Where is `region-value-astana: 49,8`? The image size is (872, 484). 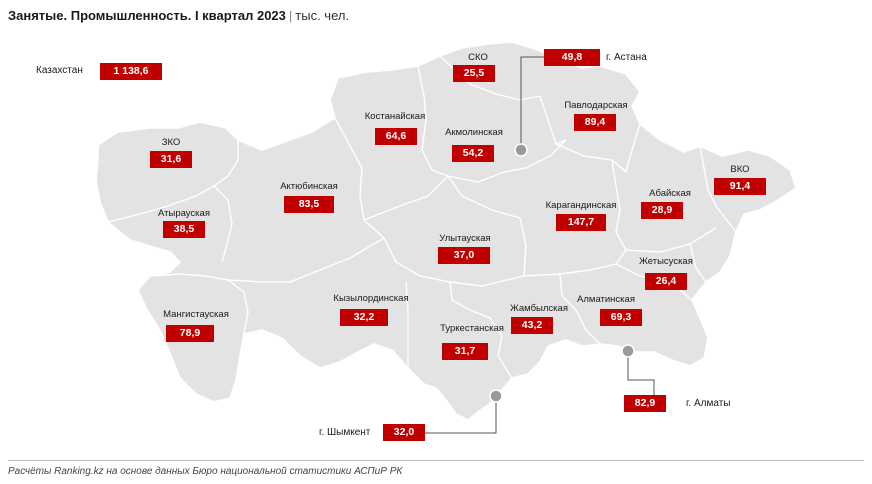
region-value-astana: 49,8 is located at coordinates (572, 57).